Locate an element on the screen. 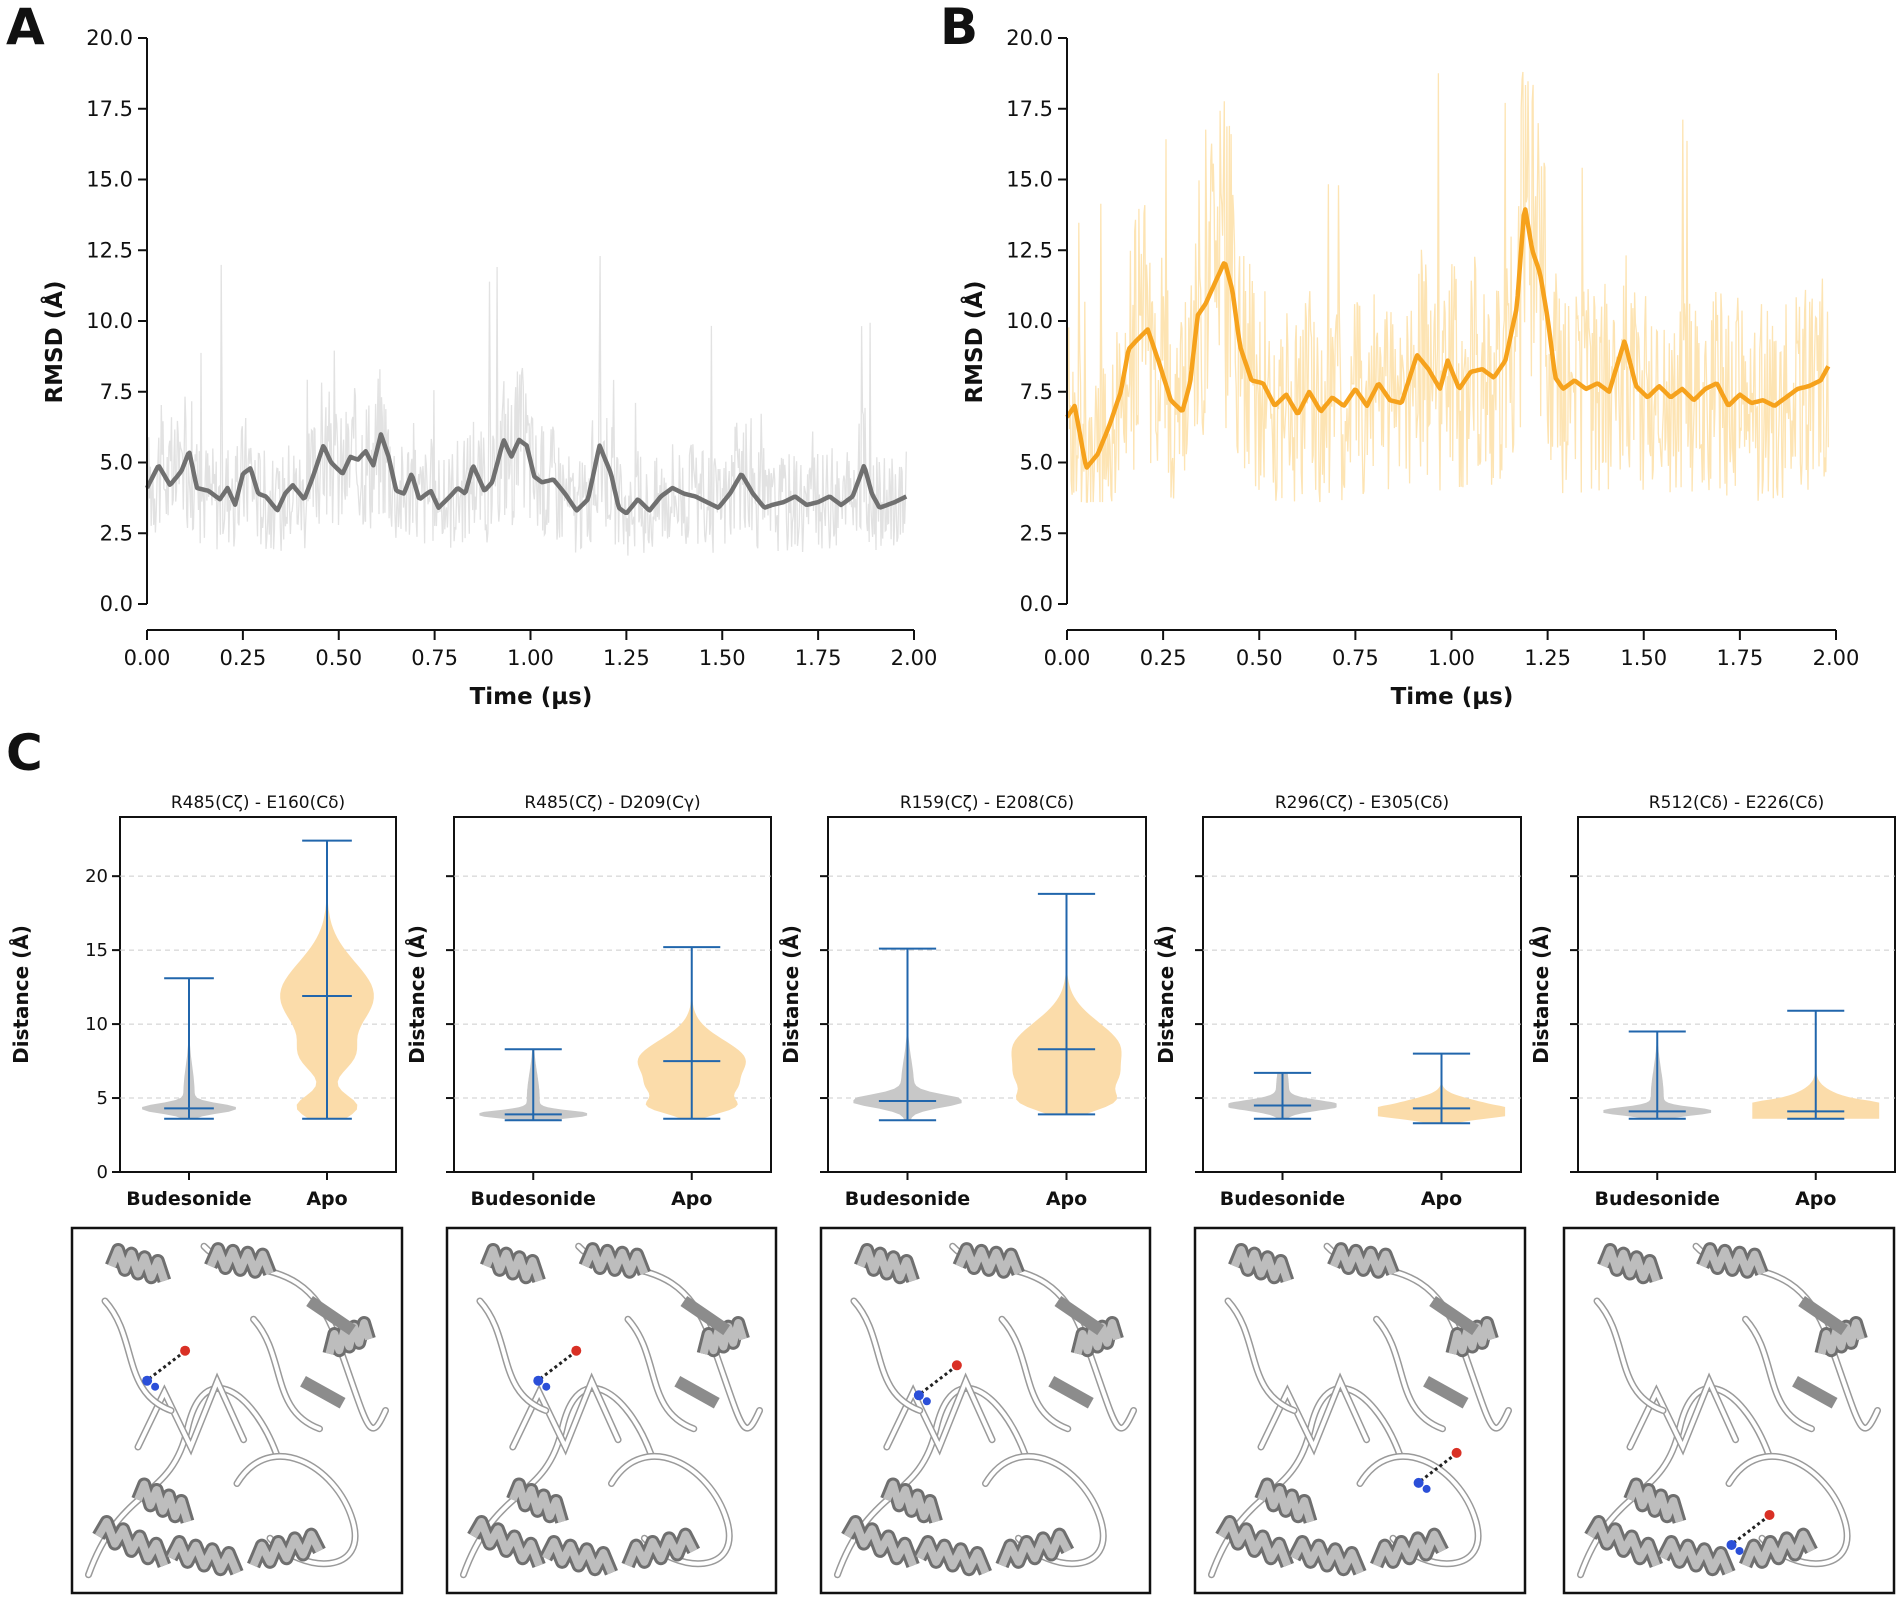 The image size is (1902, 1601). x-tick-label: 0.25 is located at coordinates (1163, 658).